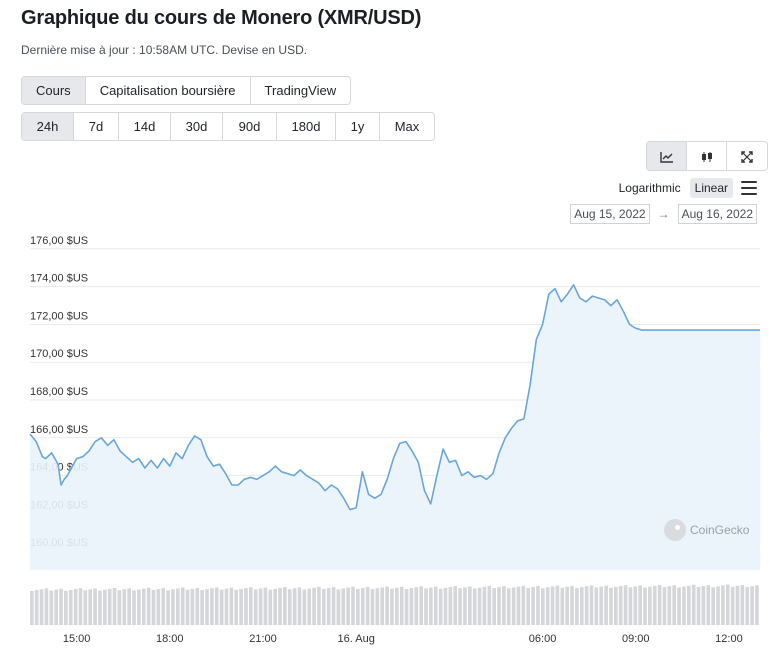  What do you see at coordinates (221, 18) in the screenshot?
I see `page-title: Graphique du cours de Monero (XMR/USD)` at bounding box center [221, 18].